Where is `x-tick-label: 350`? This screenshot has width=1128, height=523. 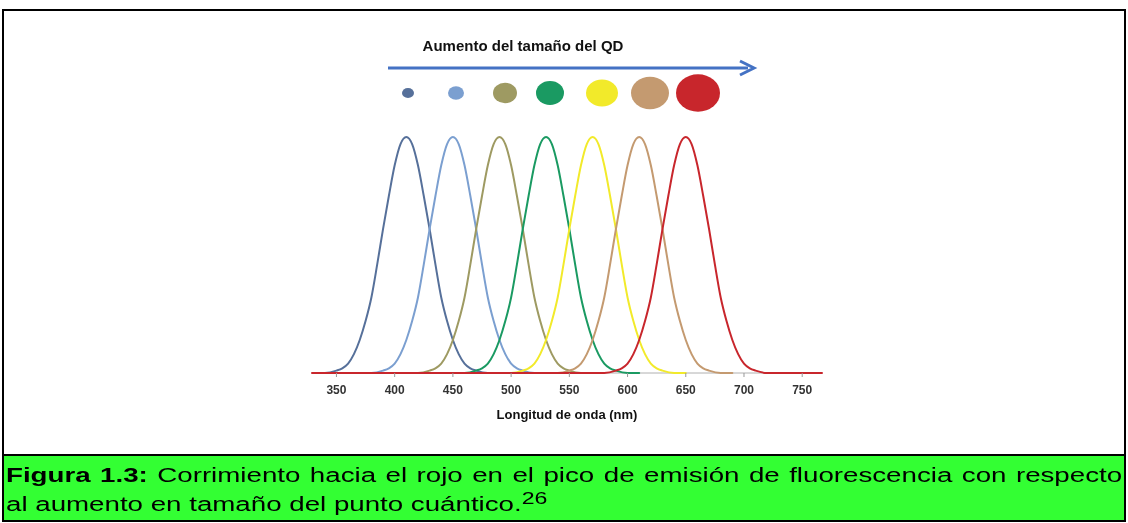 x-tick-label: 350 is located at coordinates (336, 390).